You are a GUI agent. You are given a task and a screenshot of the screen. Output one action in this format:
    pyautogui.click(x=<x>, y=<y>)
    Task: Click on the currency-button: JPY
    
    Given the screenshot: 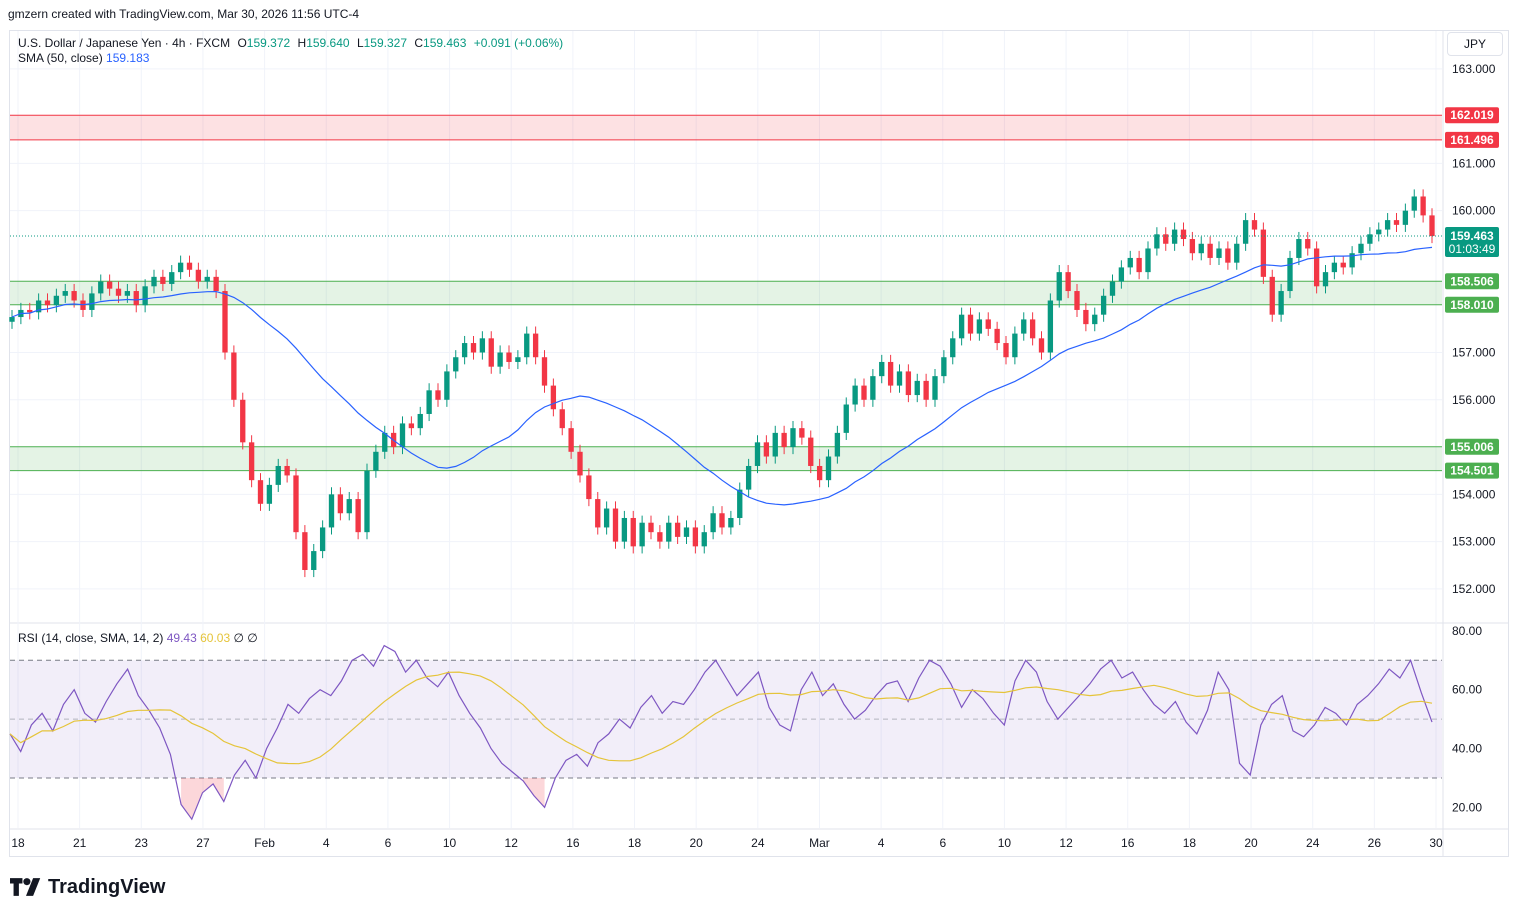 What is the action you would take?
    pyautogui.click(x=1475, y=44)
    